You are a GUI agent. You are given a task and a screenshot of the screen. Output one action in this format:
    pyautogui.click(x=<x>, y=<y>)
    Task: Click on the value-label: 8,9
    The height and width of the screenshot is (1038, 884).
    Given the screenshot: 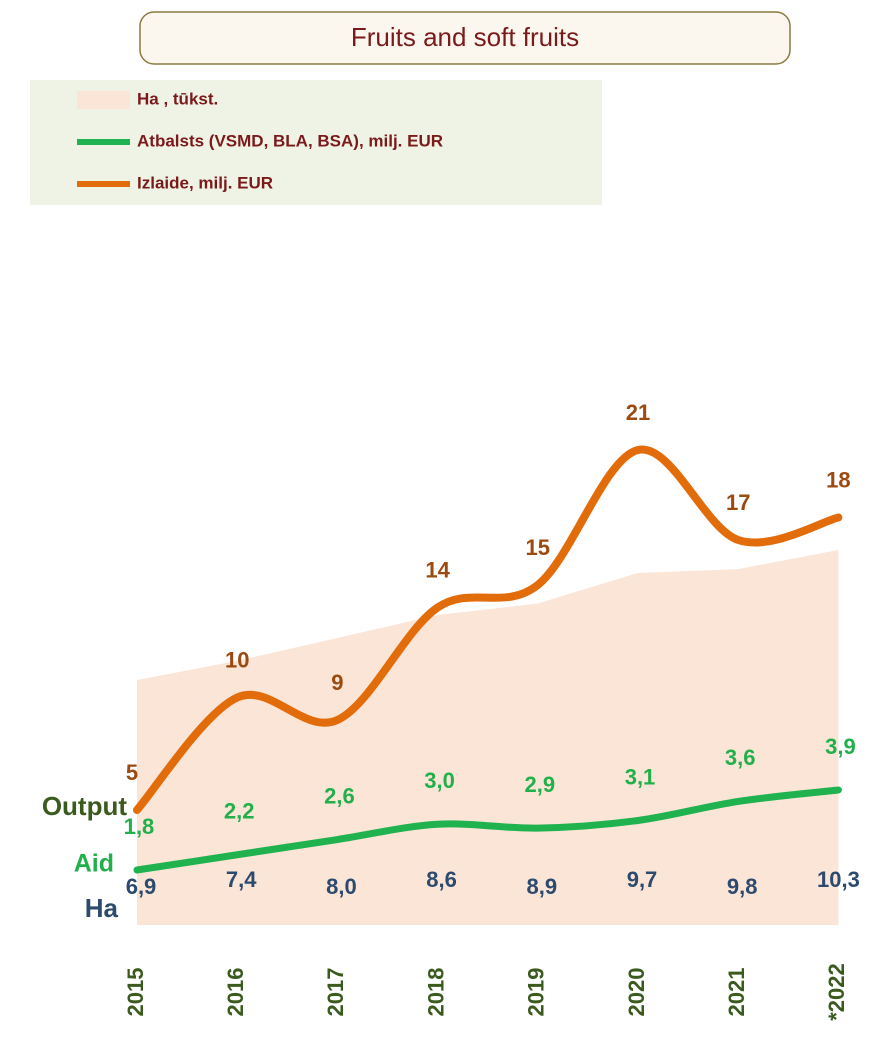 What is the action you would take?
    pyautogui.click(x=542, y=886)
    